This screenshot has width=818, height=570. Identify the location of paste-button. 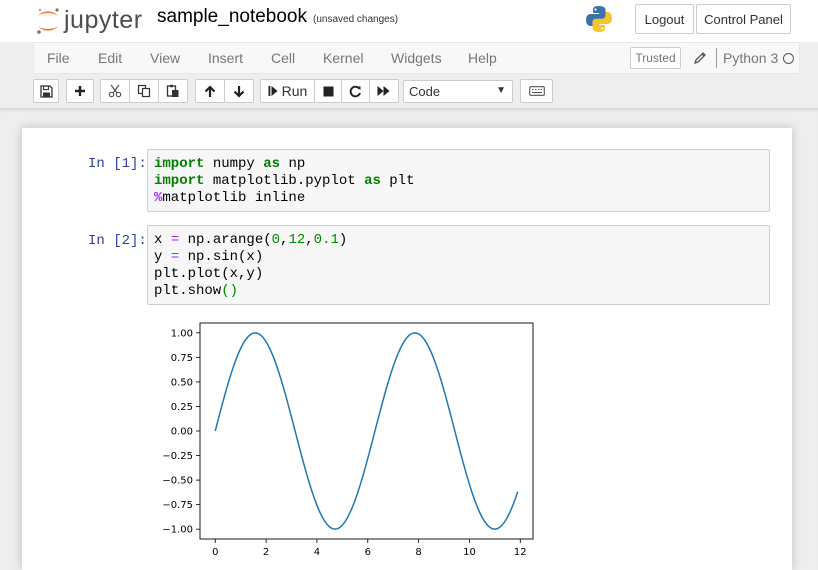
(173, 91).